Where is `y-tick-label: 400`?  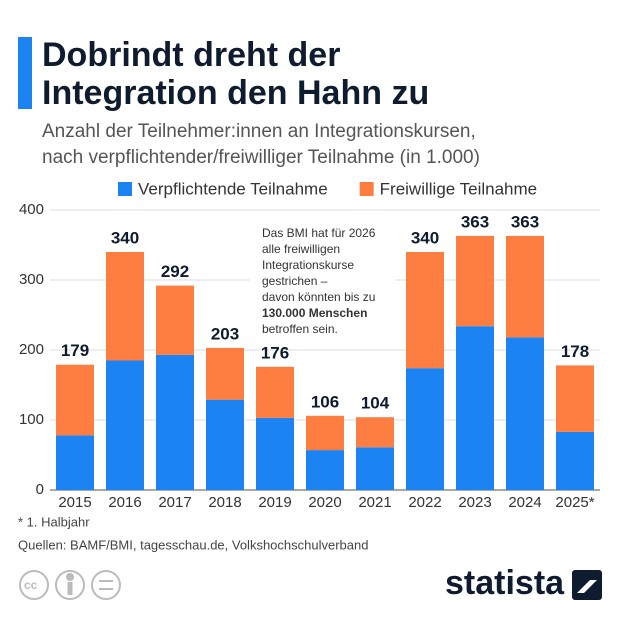
y-tick-label: 400 is located at coordinates (31, 209).